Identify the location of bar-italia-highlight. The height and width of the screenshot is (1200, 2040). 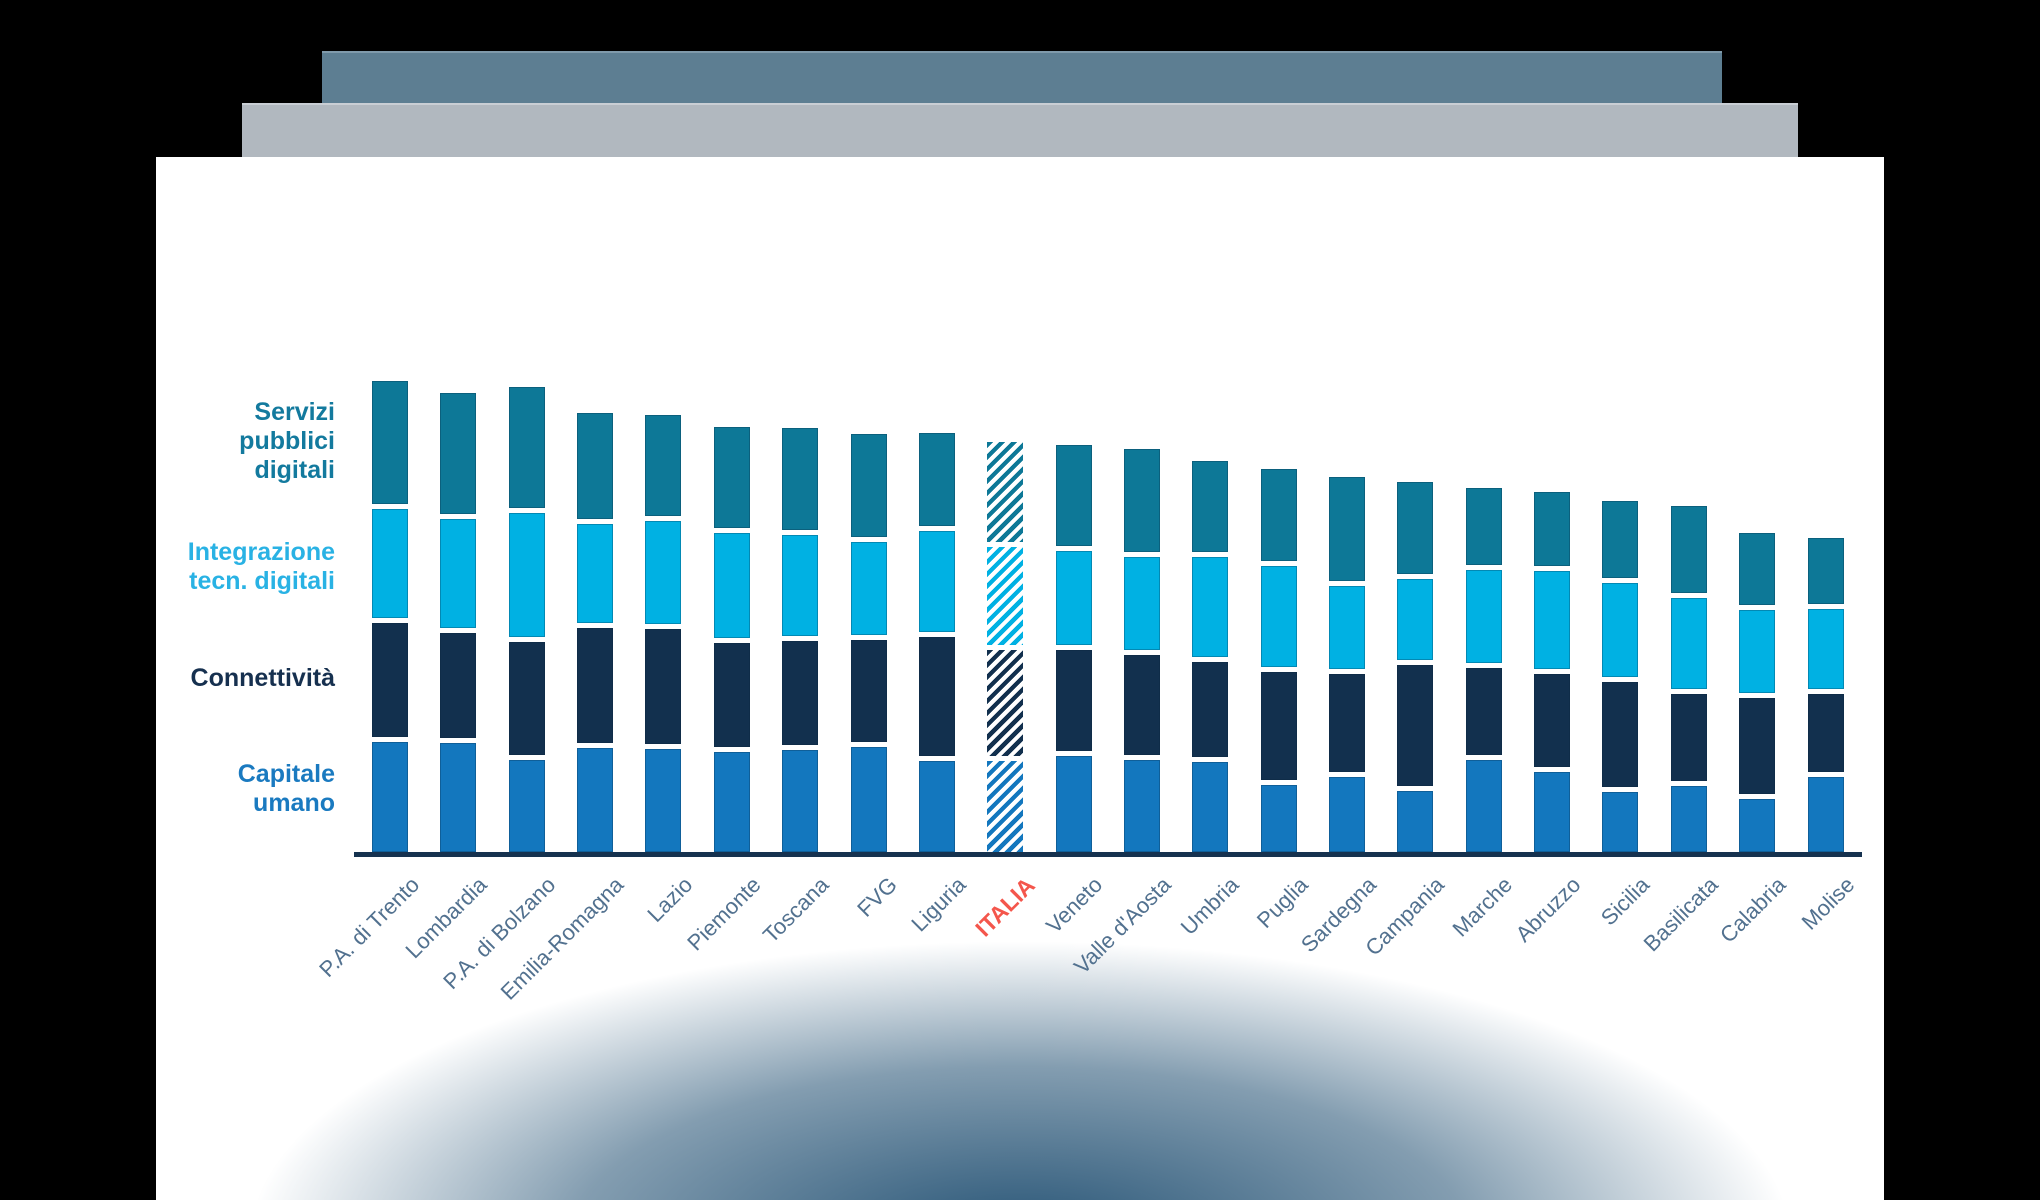
(1005, 647).